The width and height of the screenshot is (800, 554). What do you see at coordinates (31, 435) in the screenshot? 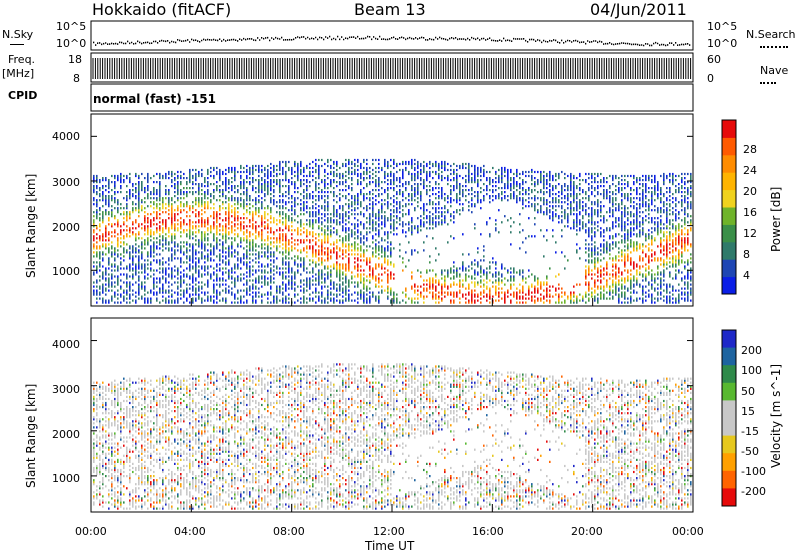
I see `velocity-panel-ylabel: Slant Range [km]` at bounding box center [31, 435].